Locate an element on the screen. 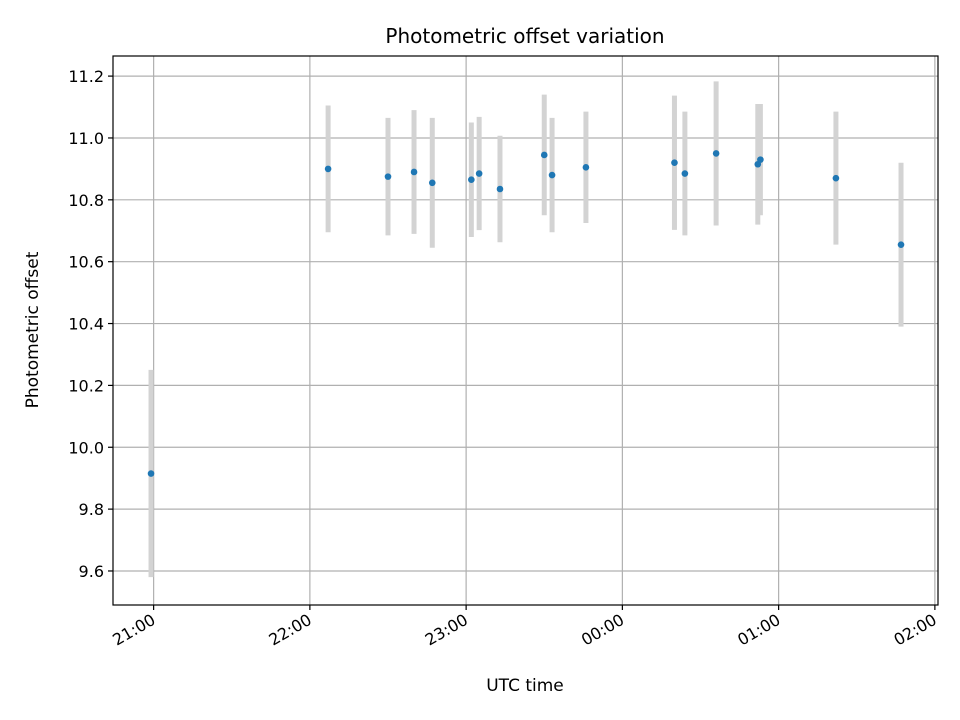  y-tick-label: 10.6 is located at coordinates (86, 262).